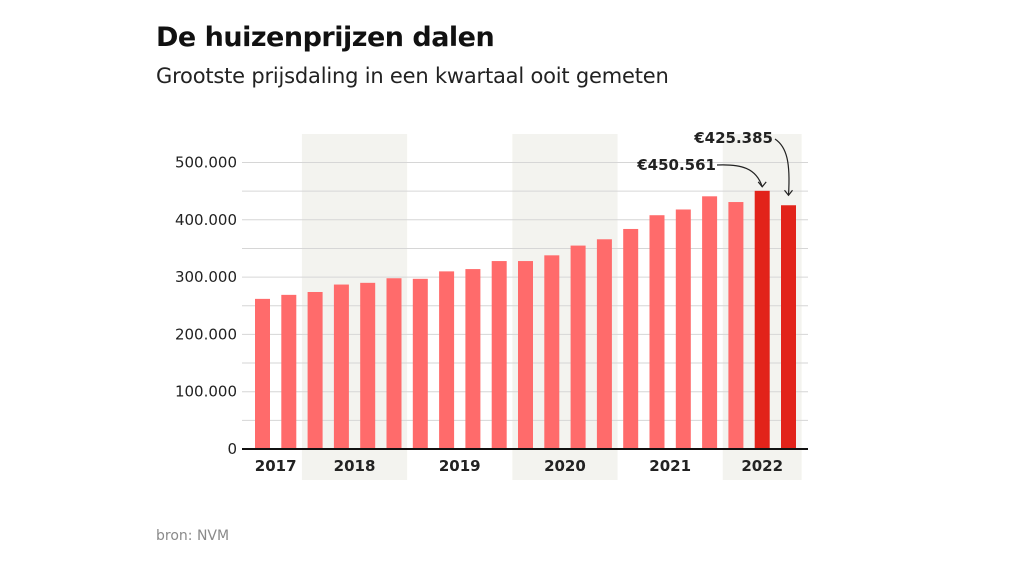 This screenshot has height=576, width=1024. Describe the element at coordinates (578, 347) in the screenshot. I see `bar-2020-q3` at that location.